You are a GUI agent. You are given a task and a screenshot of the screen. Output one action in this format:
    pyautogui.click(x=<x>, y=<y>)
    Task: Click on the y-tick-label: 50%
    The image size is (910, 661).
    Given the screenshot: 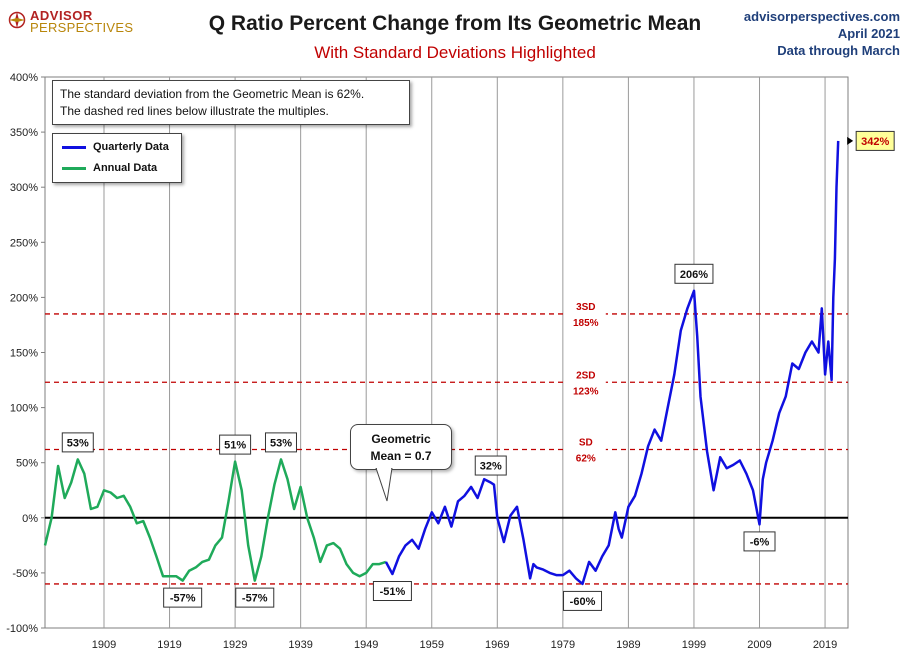 What is the action you would take?
    pyautogui.click(x=27, y=464)
    